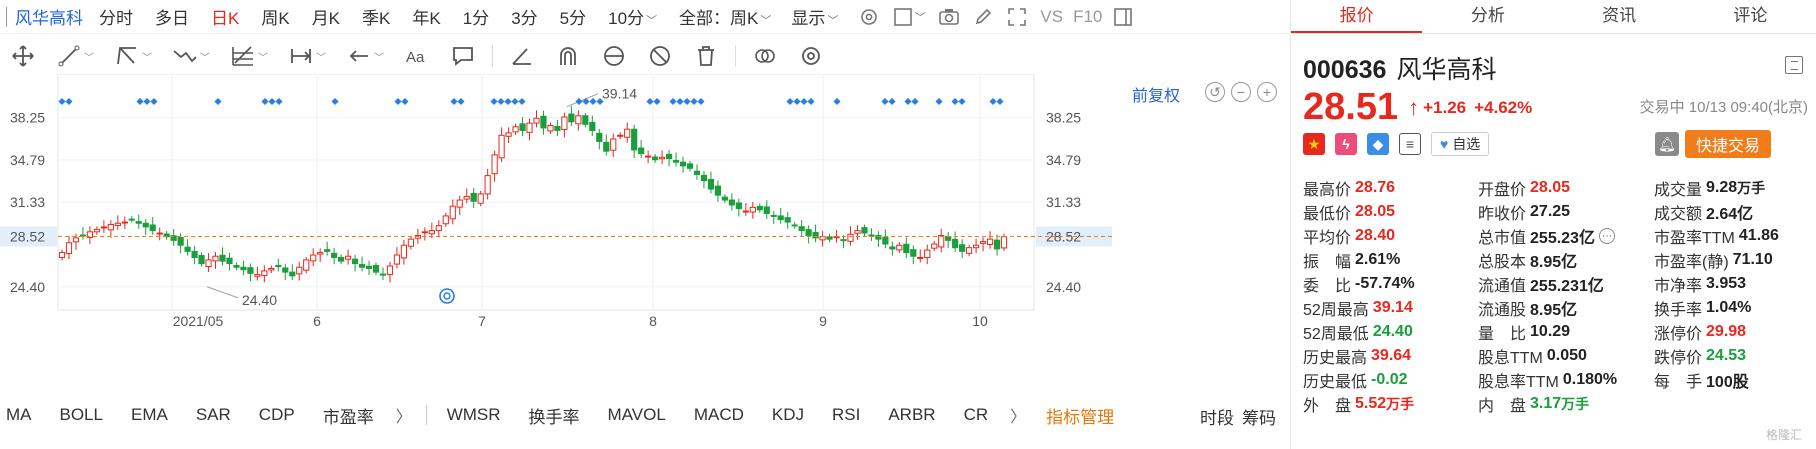 The image size is (1816, 449). I want to click on at-marker-icon, so click(447, 296).